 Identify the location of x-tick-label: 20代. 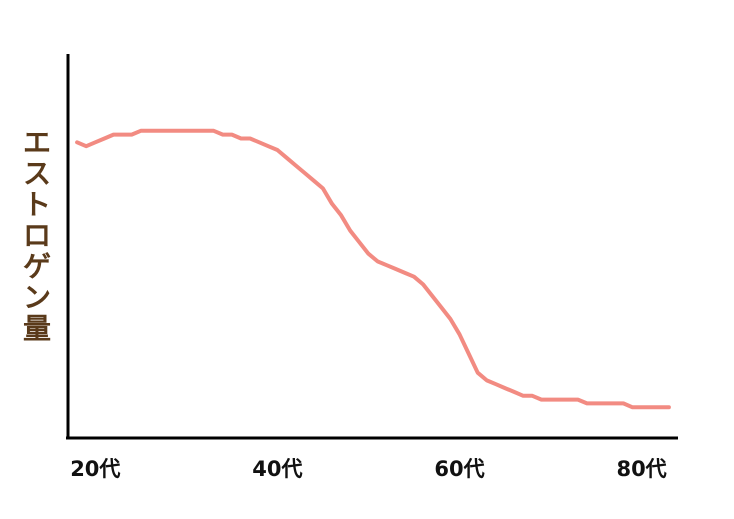
(95, 469).